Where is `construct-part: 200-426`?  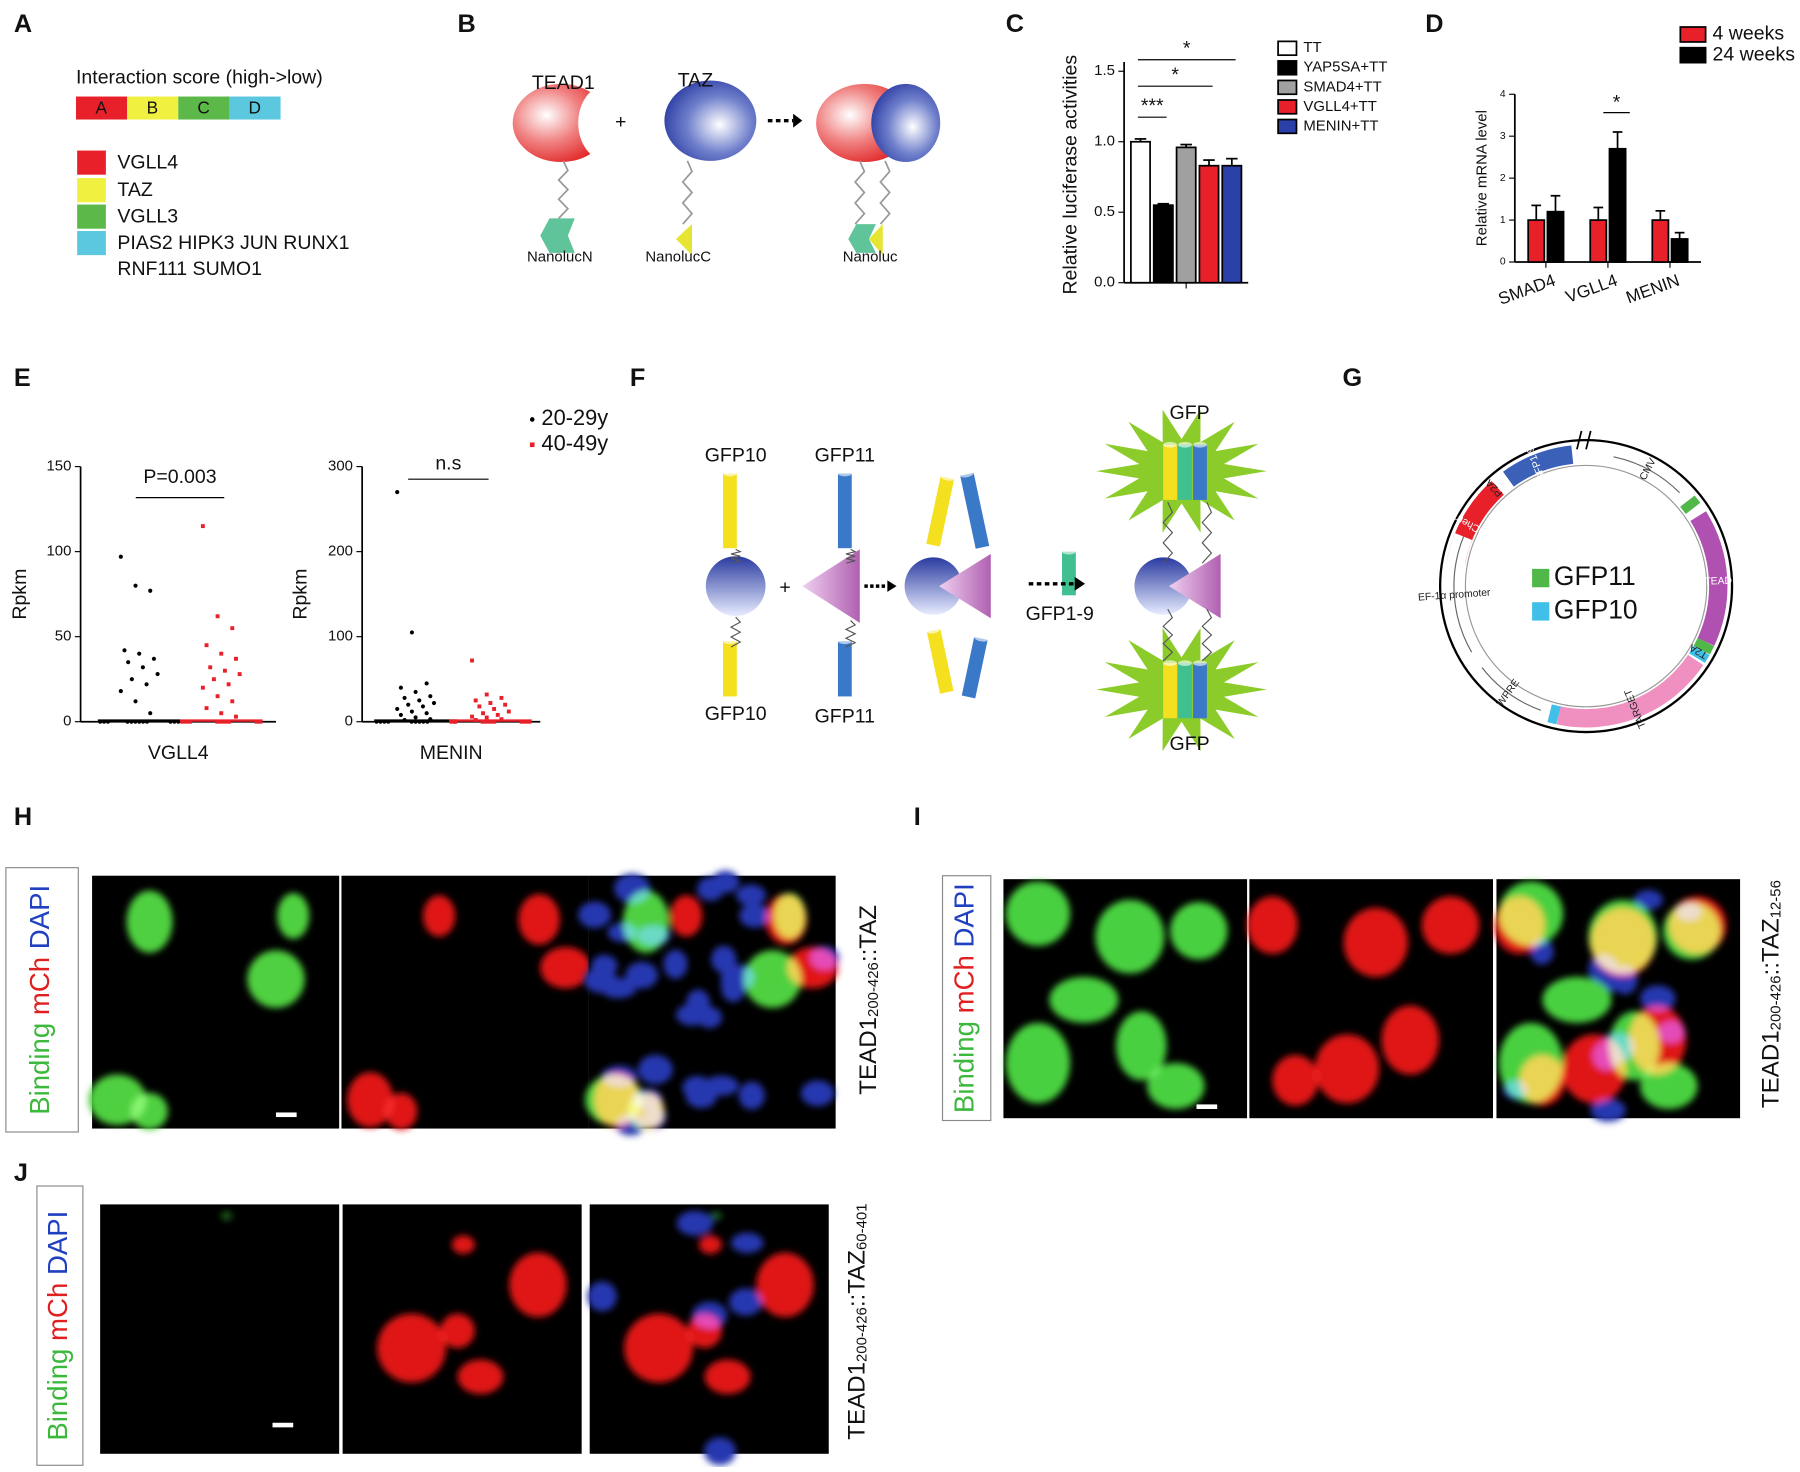
construct-part: 200-426 is located at coordinates (874, 989).